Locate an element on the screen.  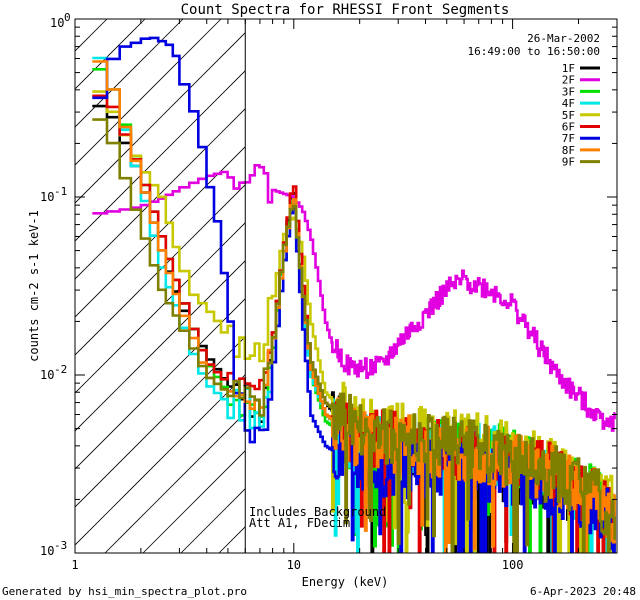
x-tick-label-1: 1 is located at coordinates (74, 565).